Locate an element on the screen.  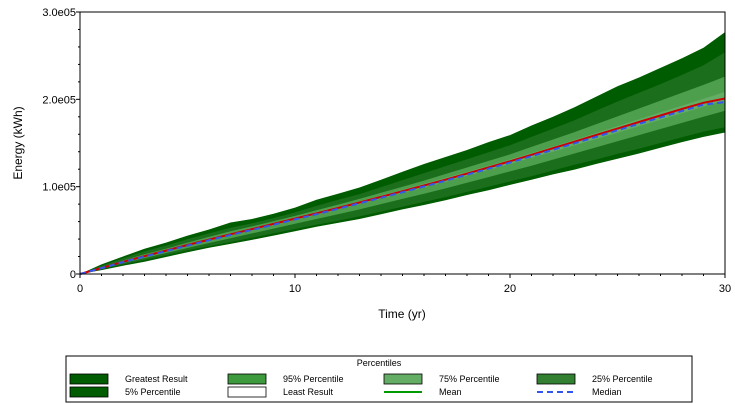
x-tick-label: 0 is located at coordinates (80, 289).